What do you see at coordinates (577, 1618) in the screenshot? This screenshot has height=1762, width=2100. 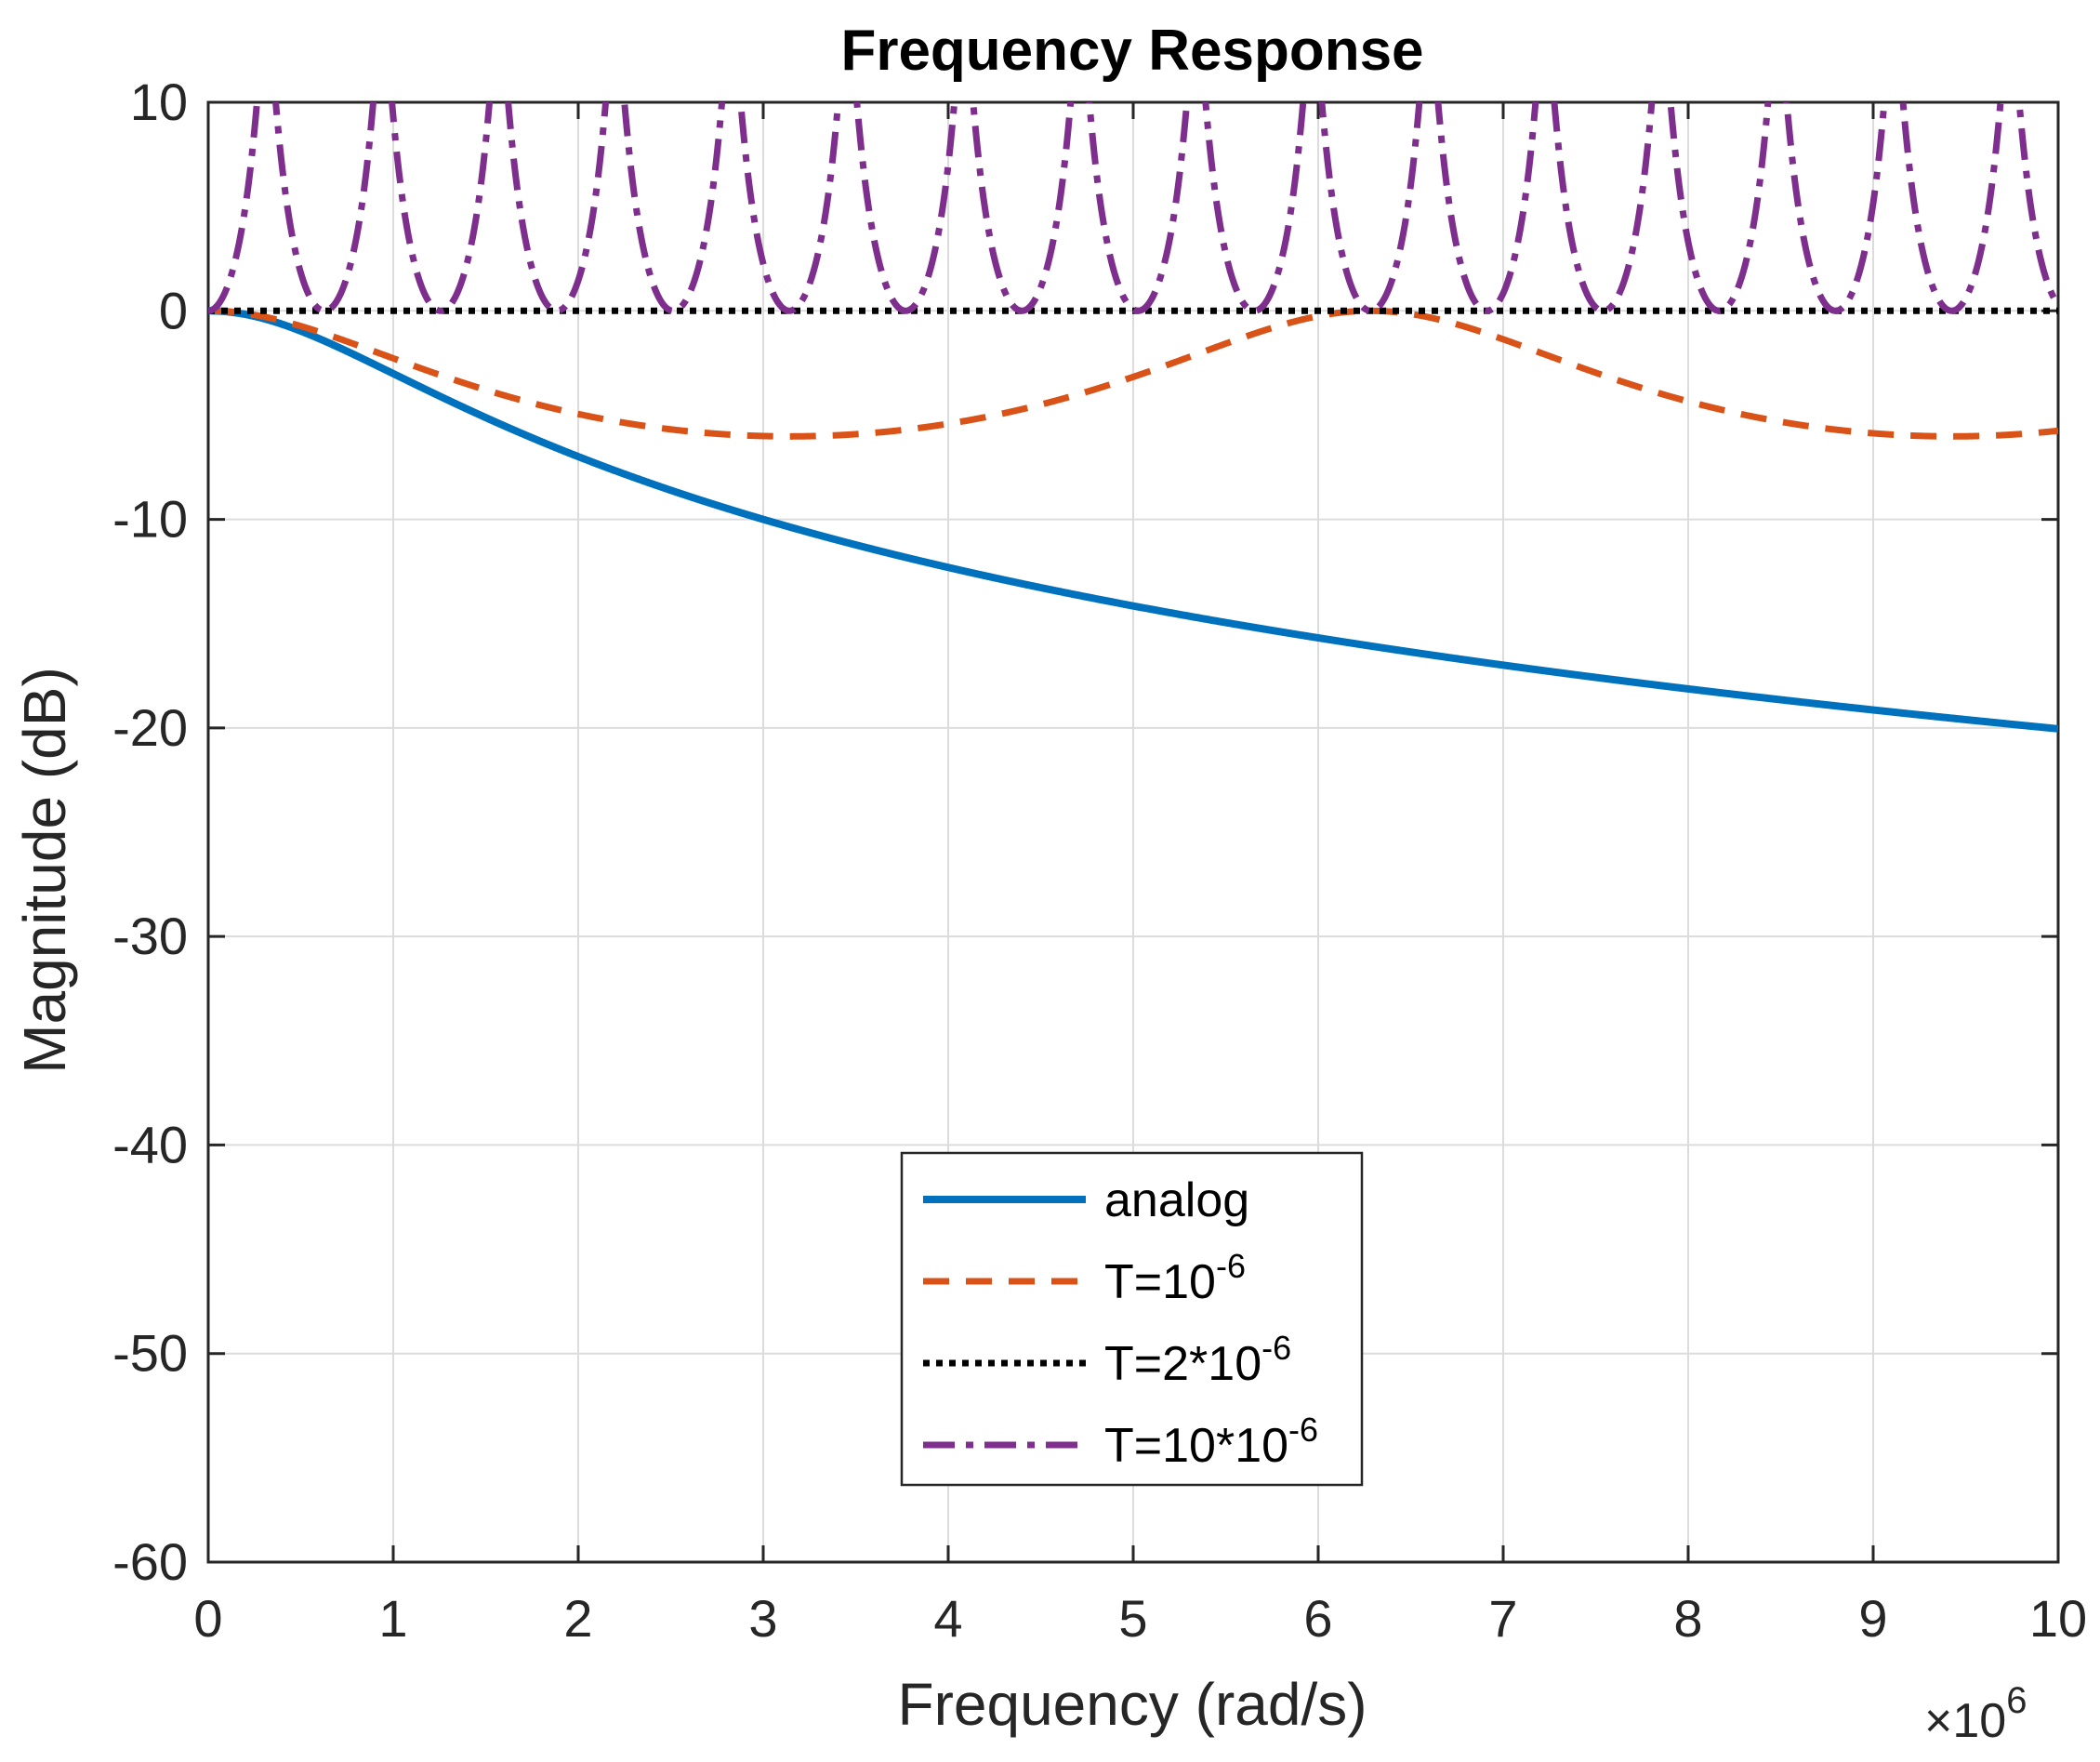 I see `x-tick-label: 2` at bounding box center [577, 1618].